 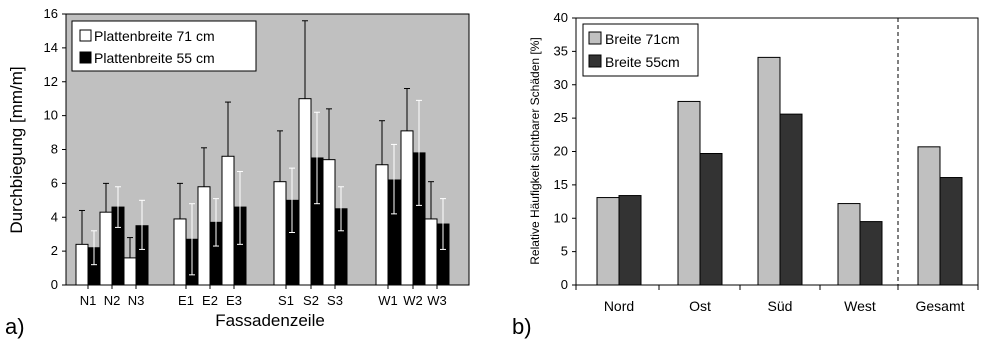 What do you see at coordinates (642, 62) in the screenshot?
I see `legend-label-55cm: Breite 55cm` at bounding box center [642, 62].